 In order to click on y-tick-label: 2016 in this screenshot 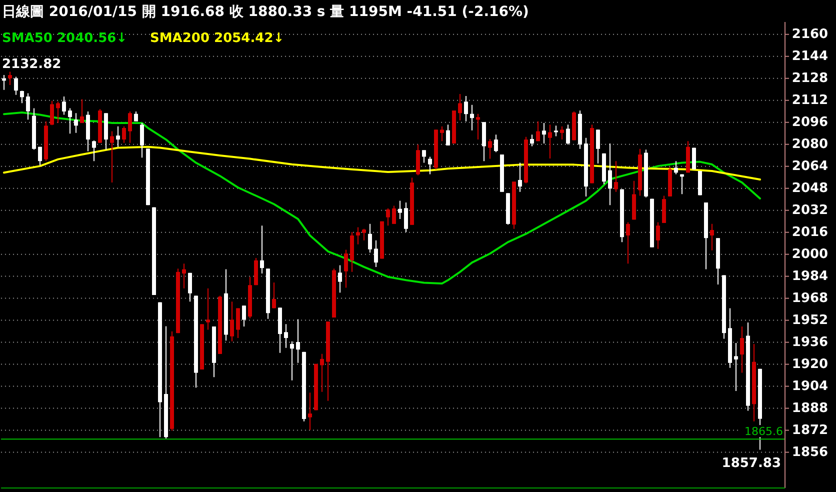, I will do `click(810, 232)`.